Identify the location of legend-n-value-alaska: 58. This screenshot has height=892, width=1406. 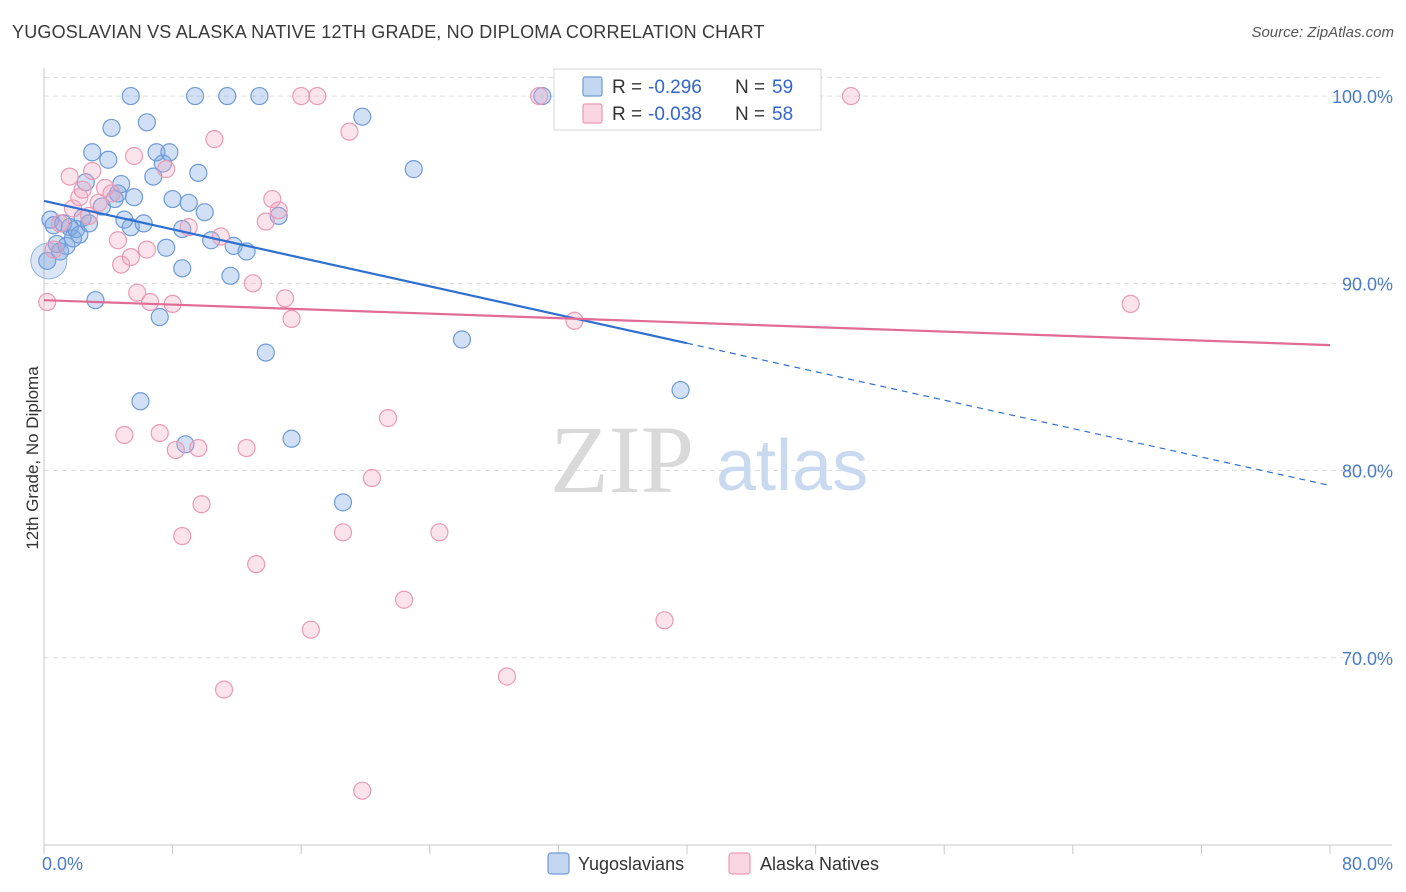
(782, 114).